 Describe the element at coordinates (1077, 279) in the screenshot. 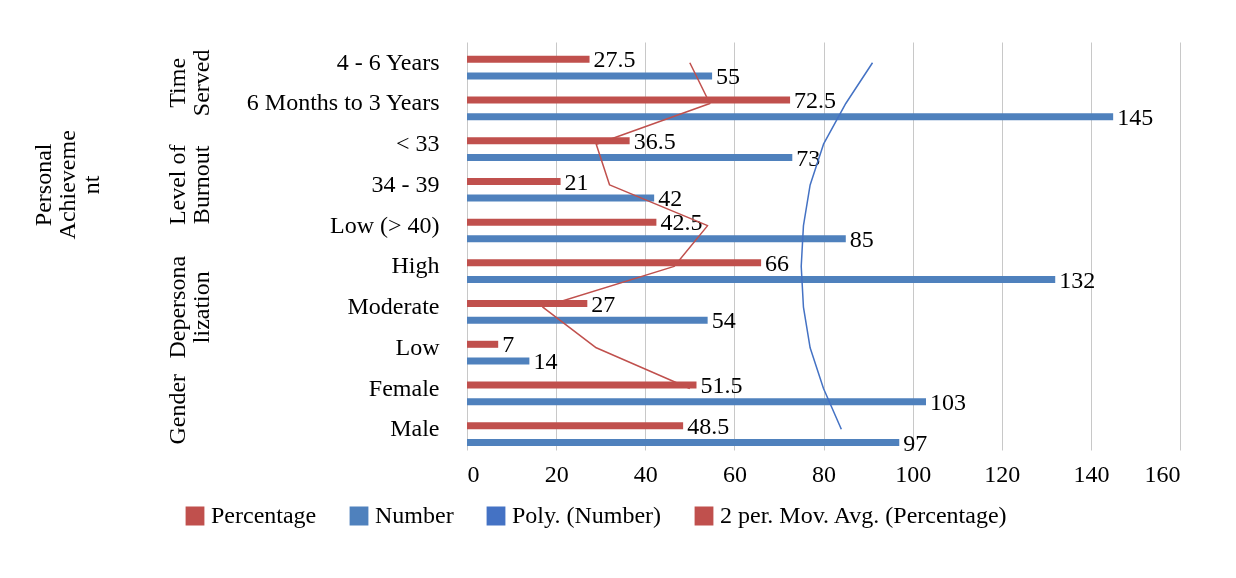

I see `data-label: 132` at that location.